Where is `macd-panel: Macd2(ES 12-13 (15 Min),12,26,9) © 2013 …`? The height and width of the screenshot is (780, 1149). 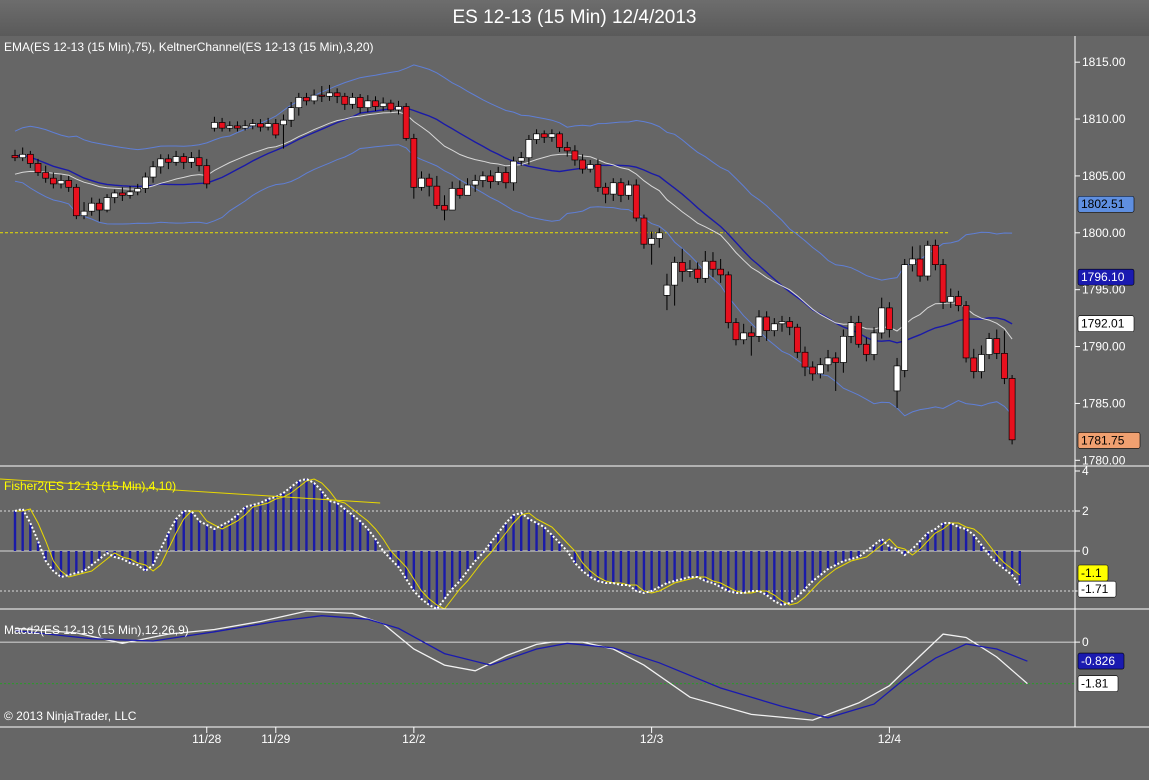 macd-panel: Macd2(ES 12-13 (15 Min),12,26,9) © 2013 … is located at coordinates (562, 666).